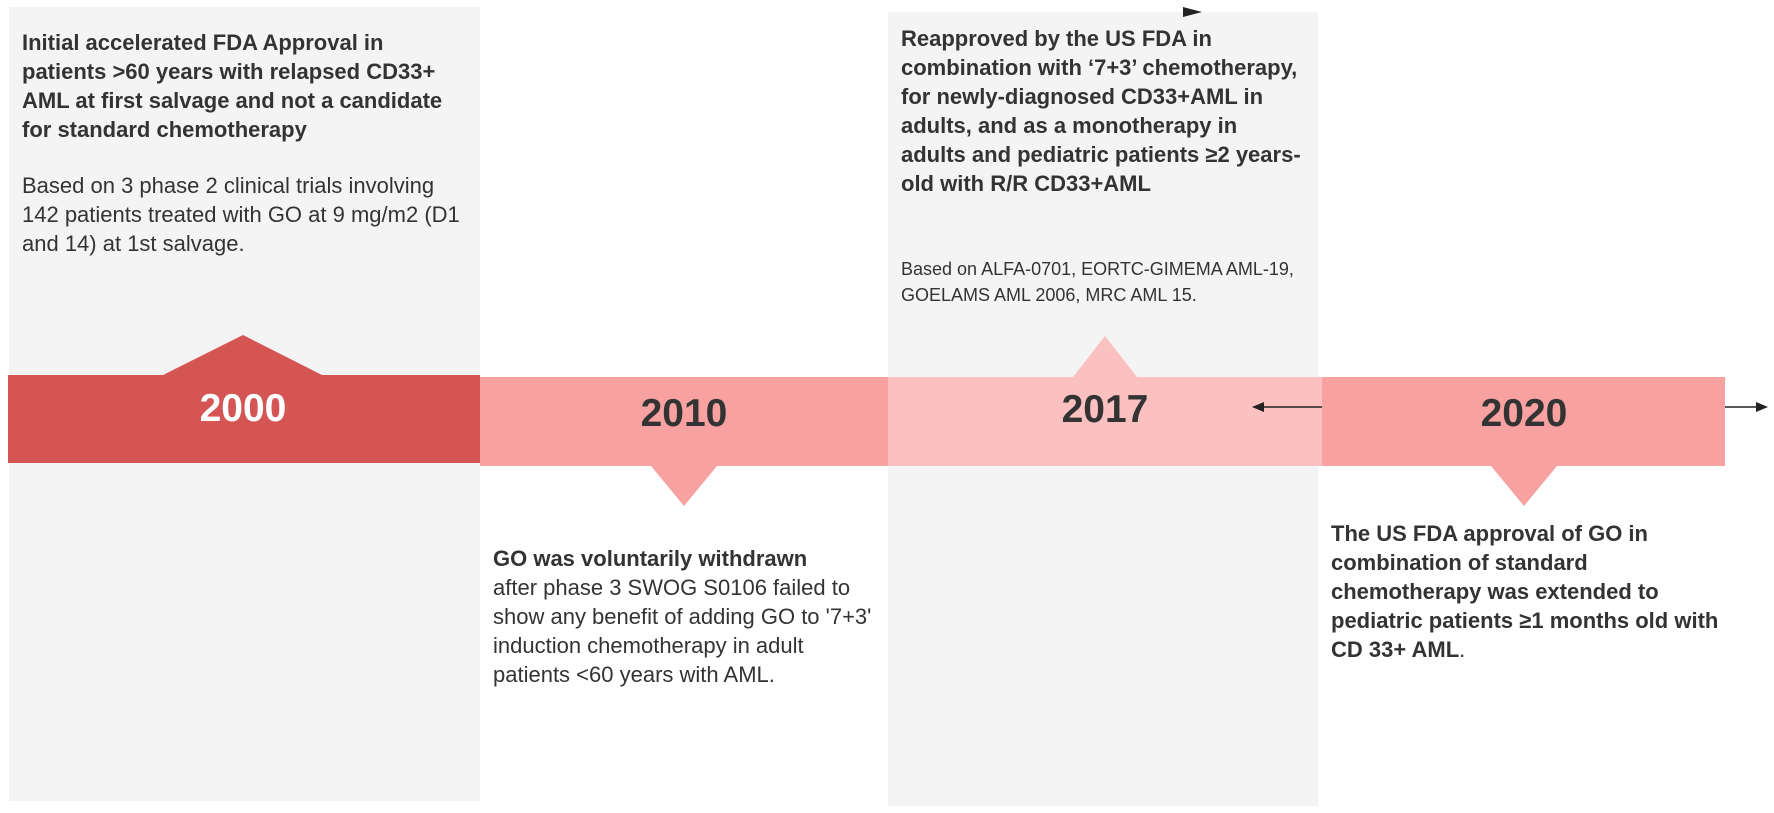 The width and height of the screenshot is (1774, 813). I want to click on year-2017: 2017, so click(1105, 409).